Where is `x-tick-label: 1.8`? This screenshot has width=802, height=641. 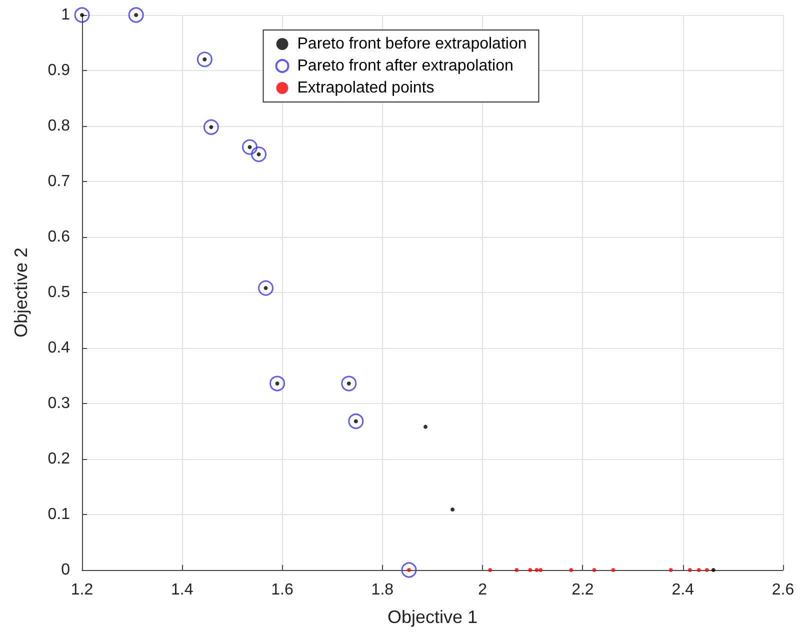 x-tick-label: 1.8 is located at coordinates (382, 590).